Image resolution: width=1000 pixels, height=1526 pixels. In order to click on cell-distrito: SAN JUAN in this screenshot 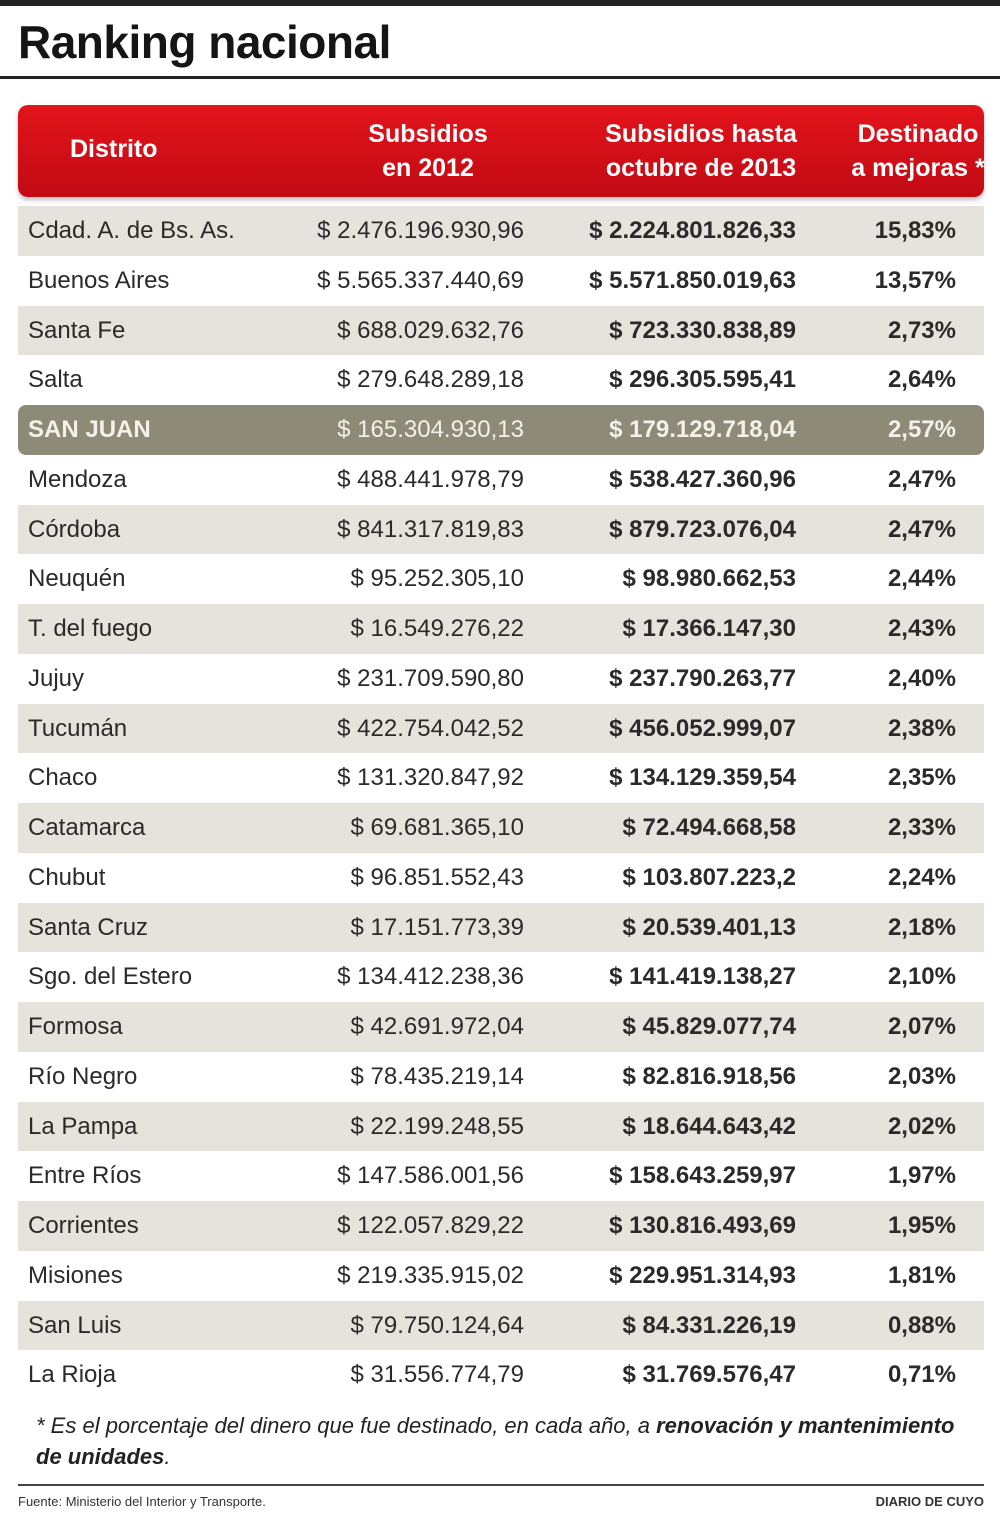, I will do `click(89, 429)`.